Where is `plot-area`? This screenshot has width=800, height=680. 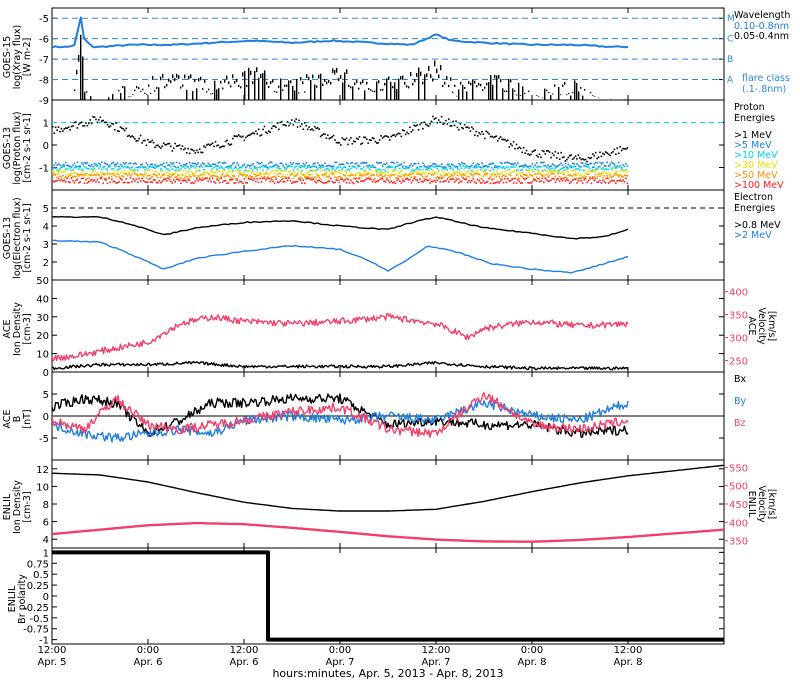
plot-area is located at coordinates (388, 503).